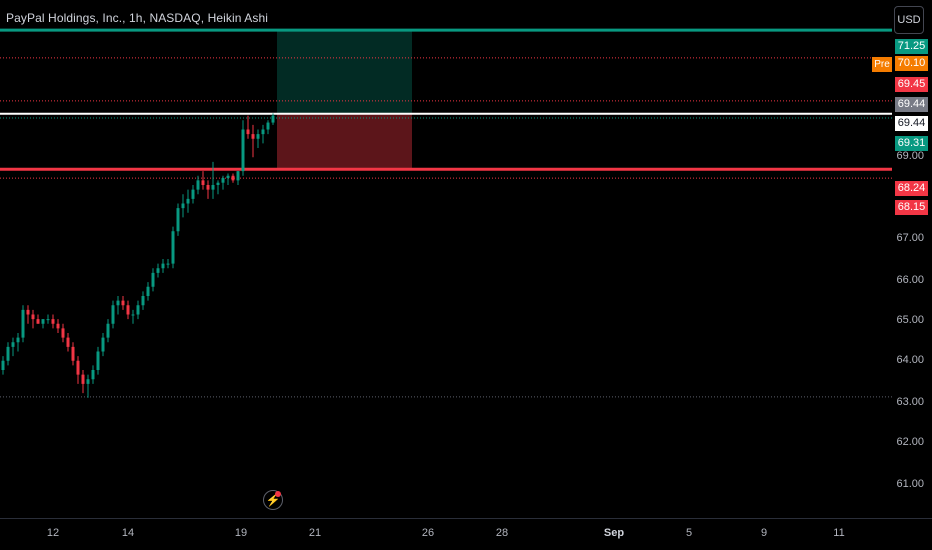 This screenshot has height=550, width=932. I want to click on time-axis-label: 26, so click(428, 533).